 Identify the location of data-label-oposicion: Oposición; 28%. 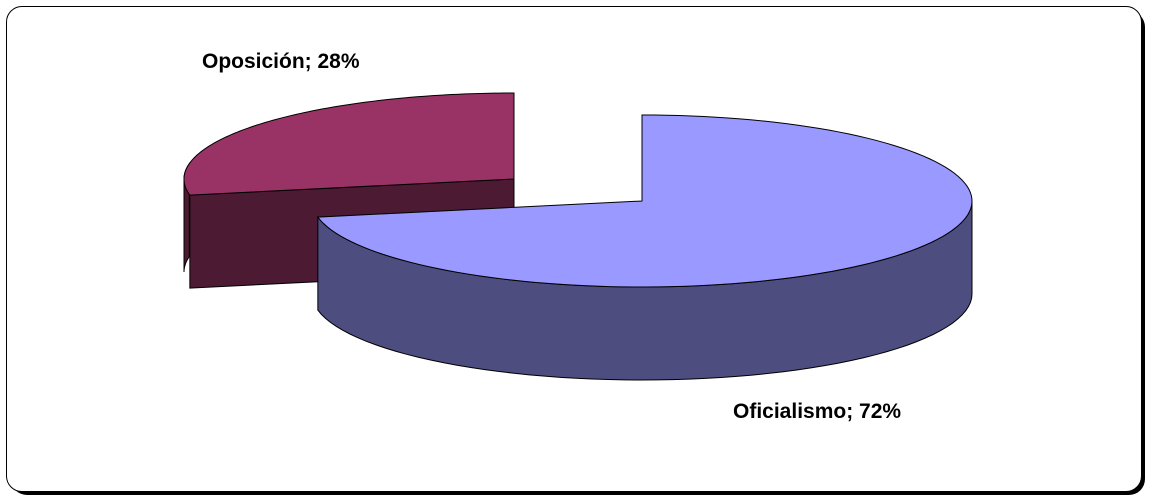
(281, 61).